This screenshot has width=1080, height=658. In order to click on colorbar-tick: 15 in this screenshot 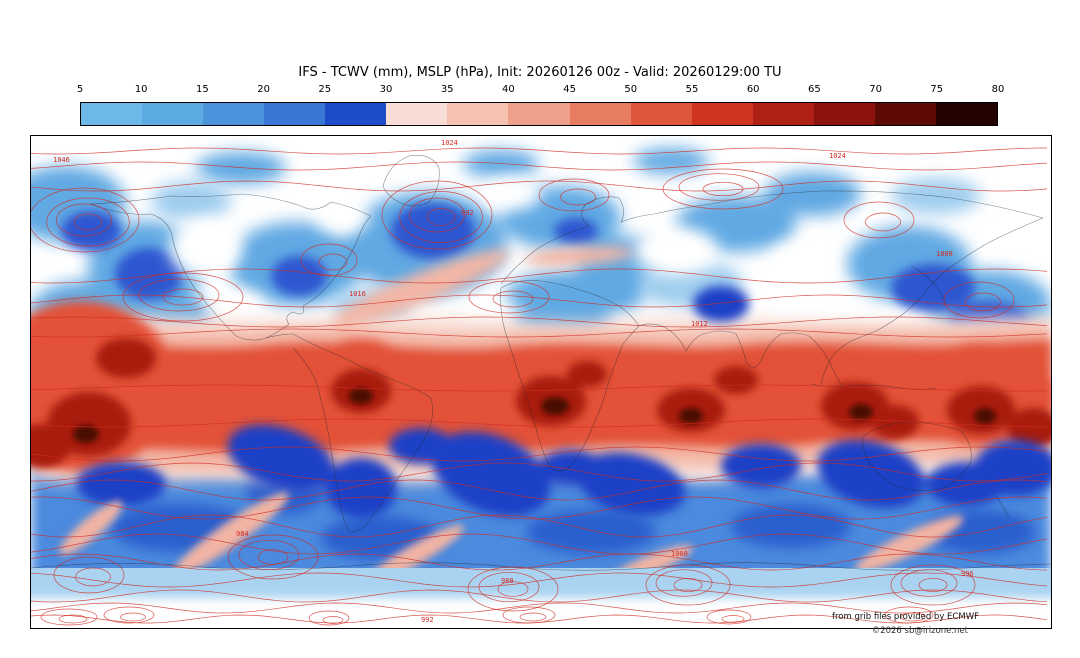, I will do `click(202, 89)`.